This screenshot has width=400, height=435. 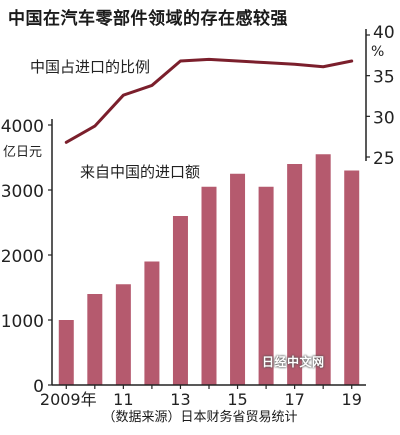 What do you see at coordinates (22, 257) in the screenshot?
I see `left-axis-tick-label: 2000` at bounding box center [22, 257].